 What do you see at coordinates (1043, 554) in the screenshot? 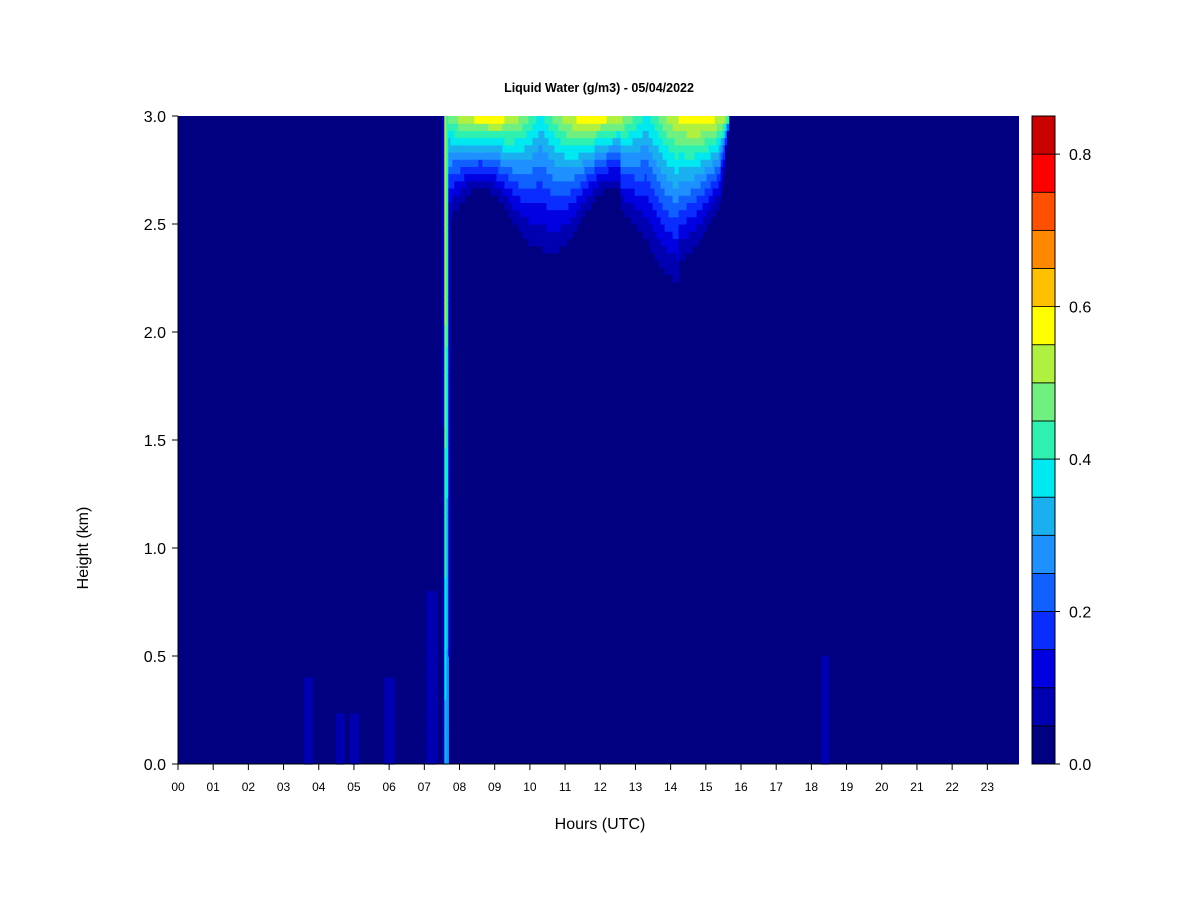
I see `colorbar-segment` at bounding box center [1043, 554].